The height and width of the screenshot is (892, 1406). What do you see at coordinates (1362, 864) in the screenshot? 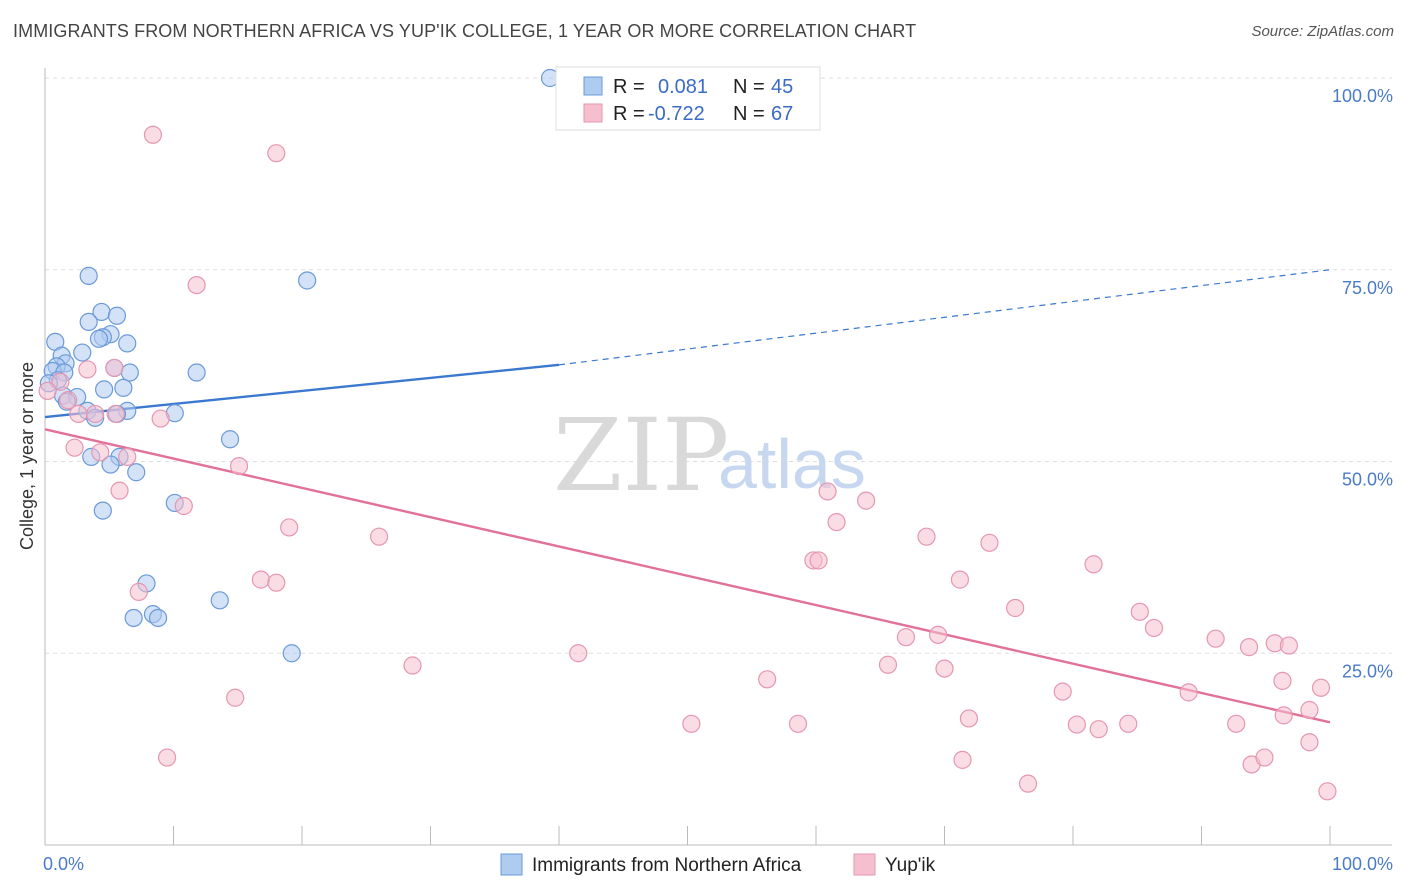
I see `x-tick-label: 100.0%` at bounding box center [1362, 864].